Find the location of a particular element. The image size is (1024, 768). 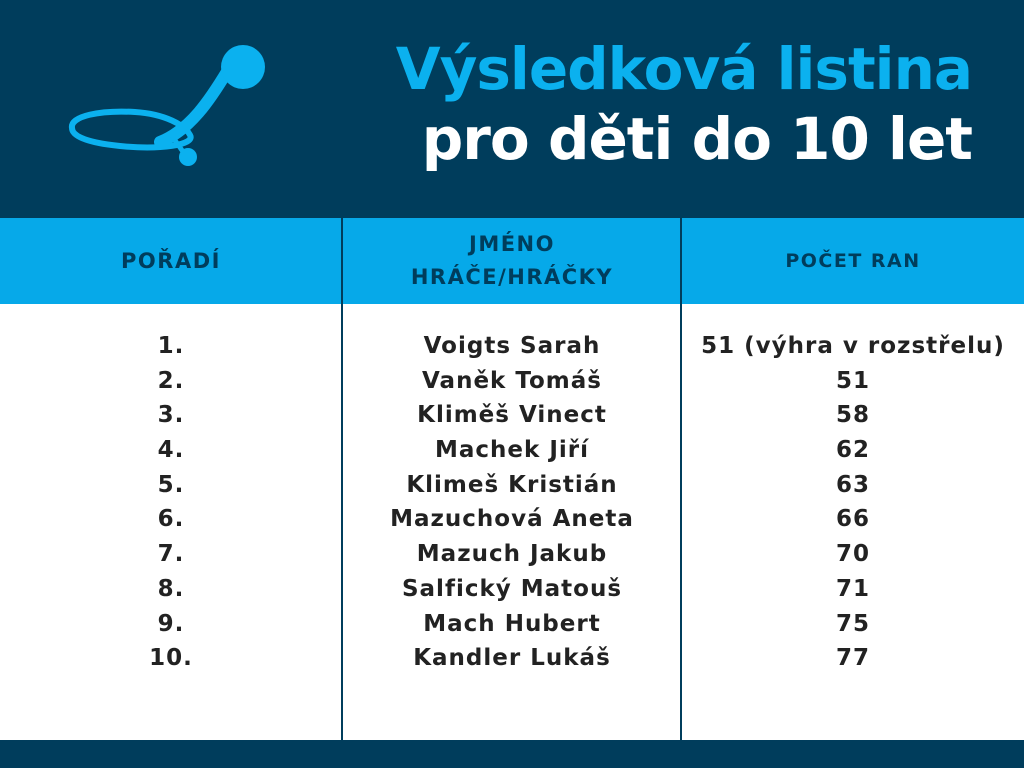

column-header-rank: POŘADÍ is located at coordinates (171, 261).